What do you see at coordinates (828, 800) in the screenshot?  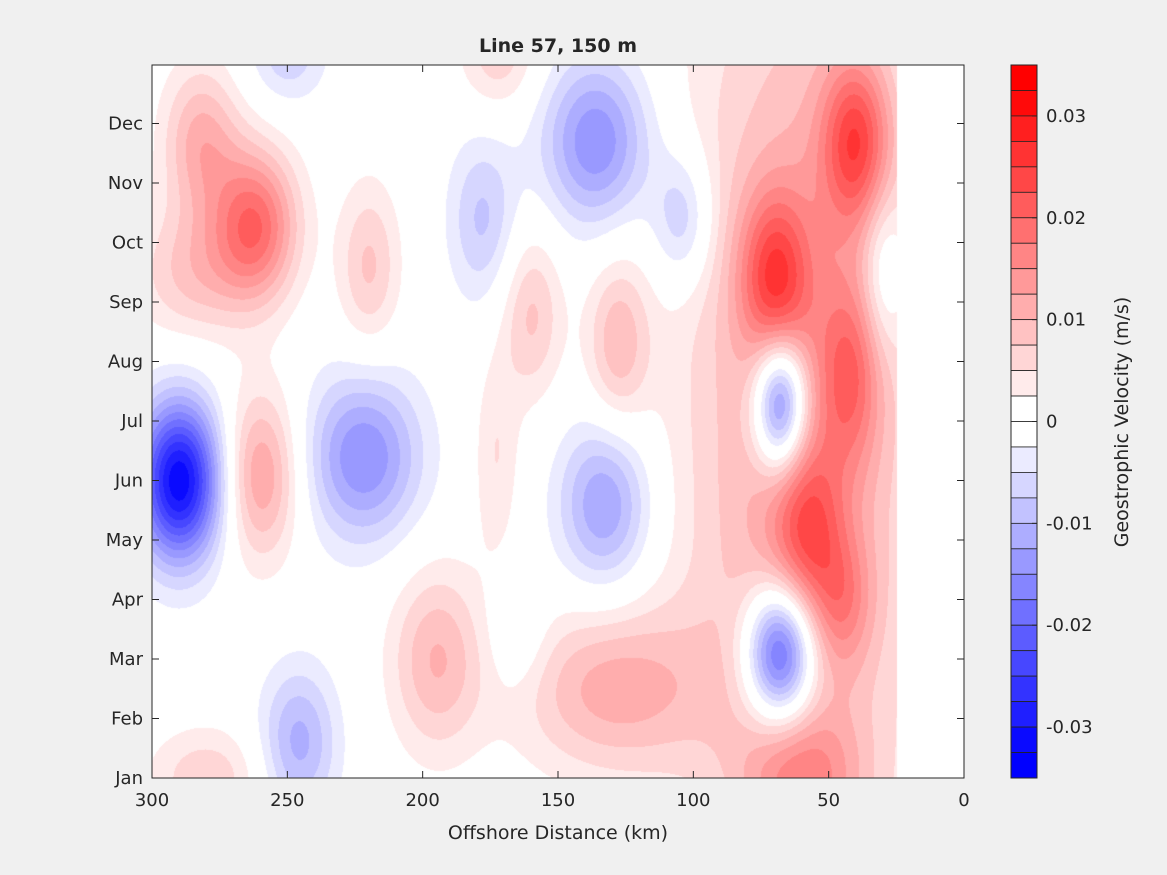 I see `x-tick-label: 50` at bounding box center [828, 800].